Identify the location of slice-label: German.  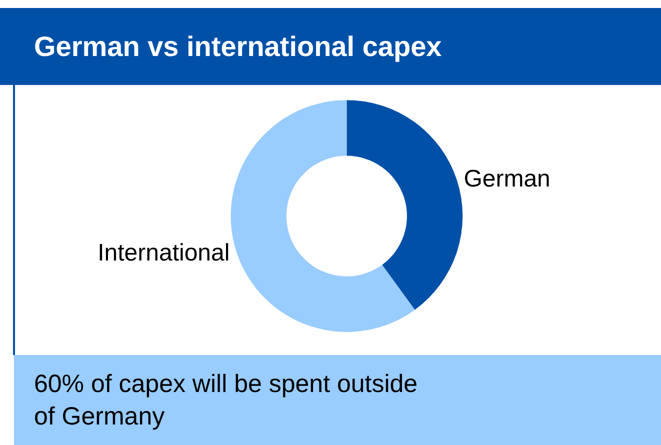
(507, 178).